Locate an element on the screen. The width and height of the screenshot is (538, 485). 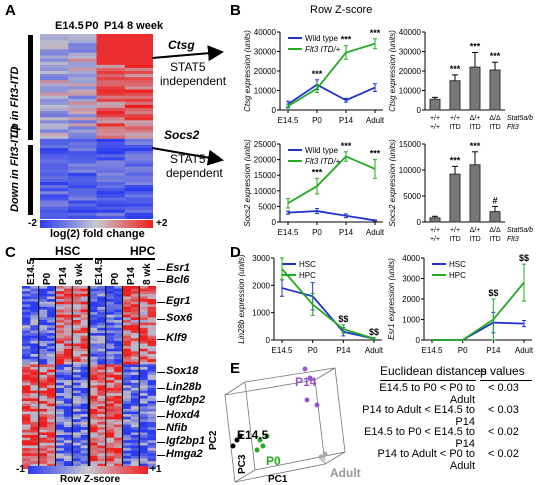
heatmap-c-col-label: P14 is located at coordinates (63, 276).